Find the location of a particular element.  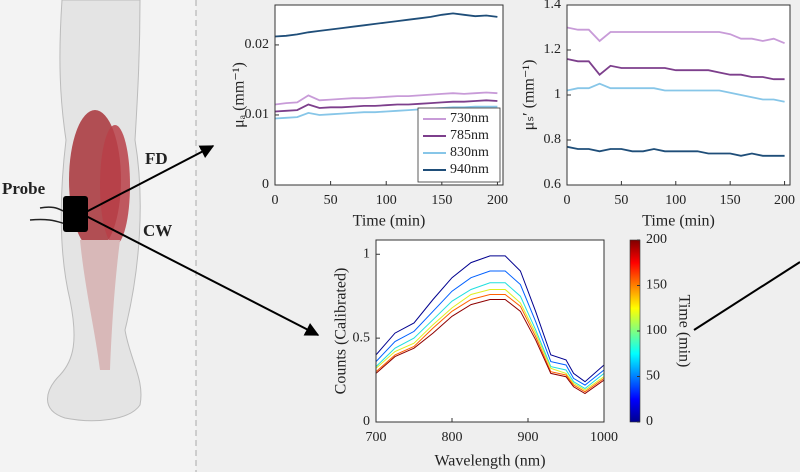

cw-arrow is located at coordinates (202, 275).